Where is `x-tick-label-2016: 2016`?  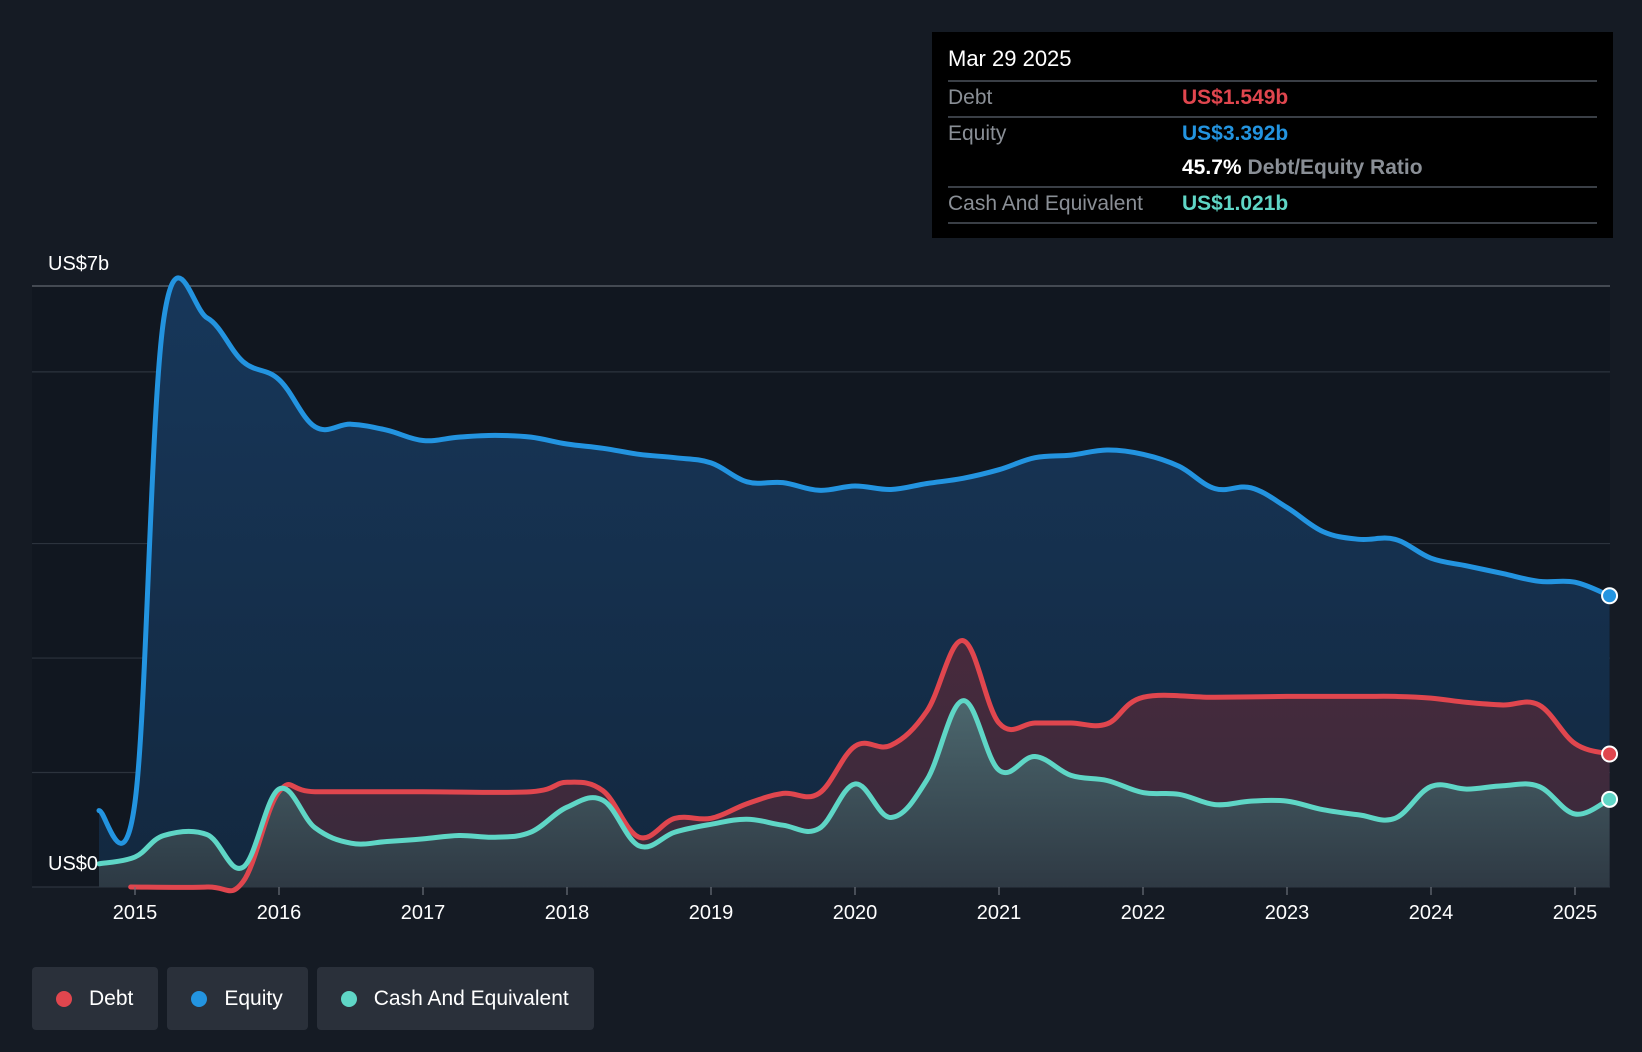 x-tick-label-2016: 2016 is located at coordinates (279, 913).